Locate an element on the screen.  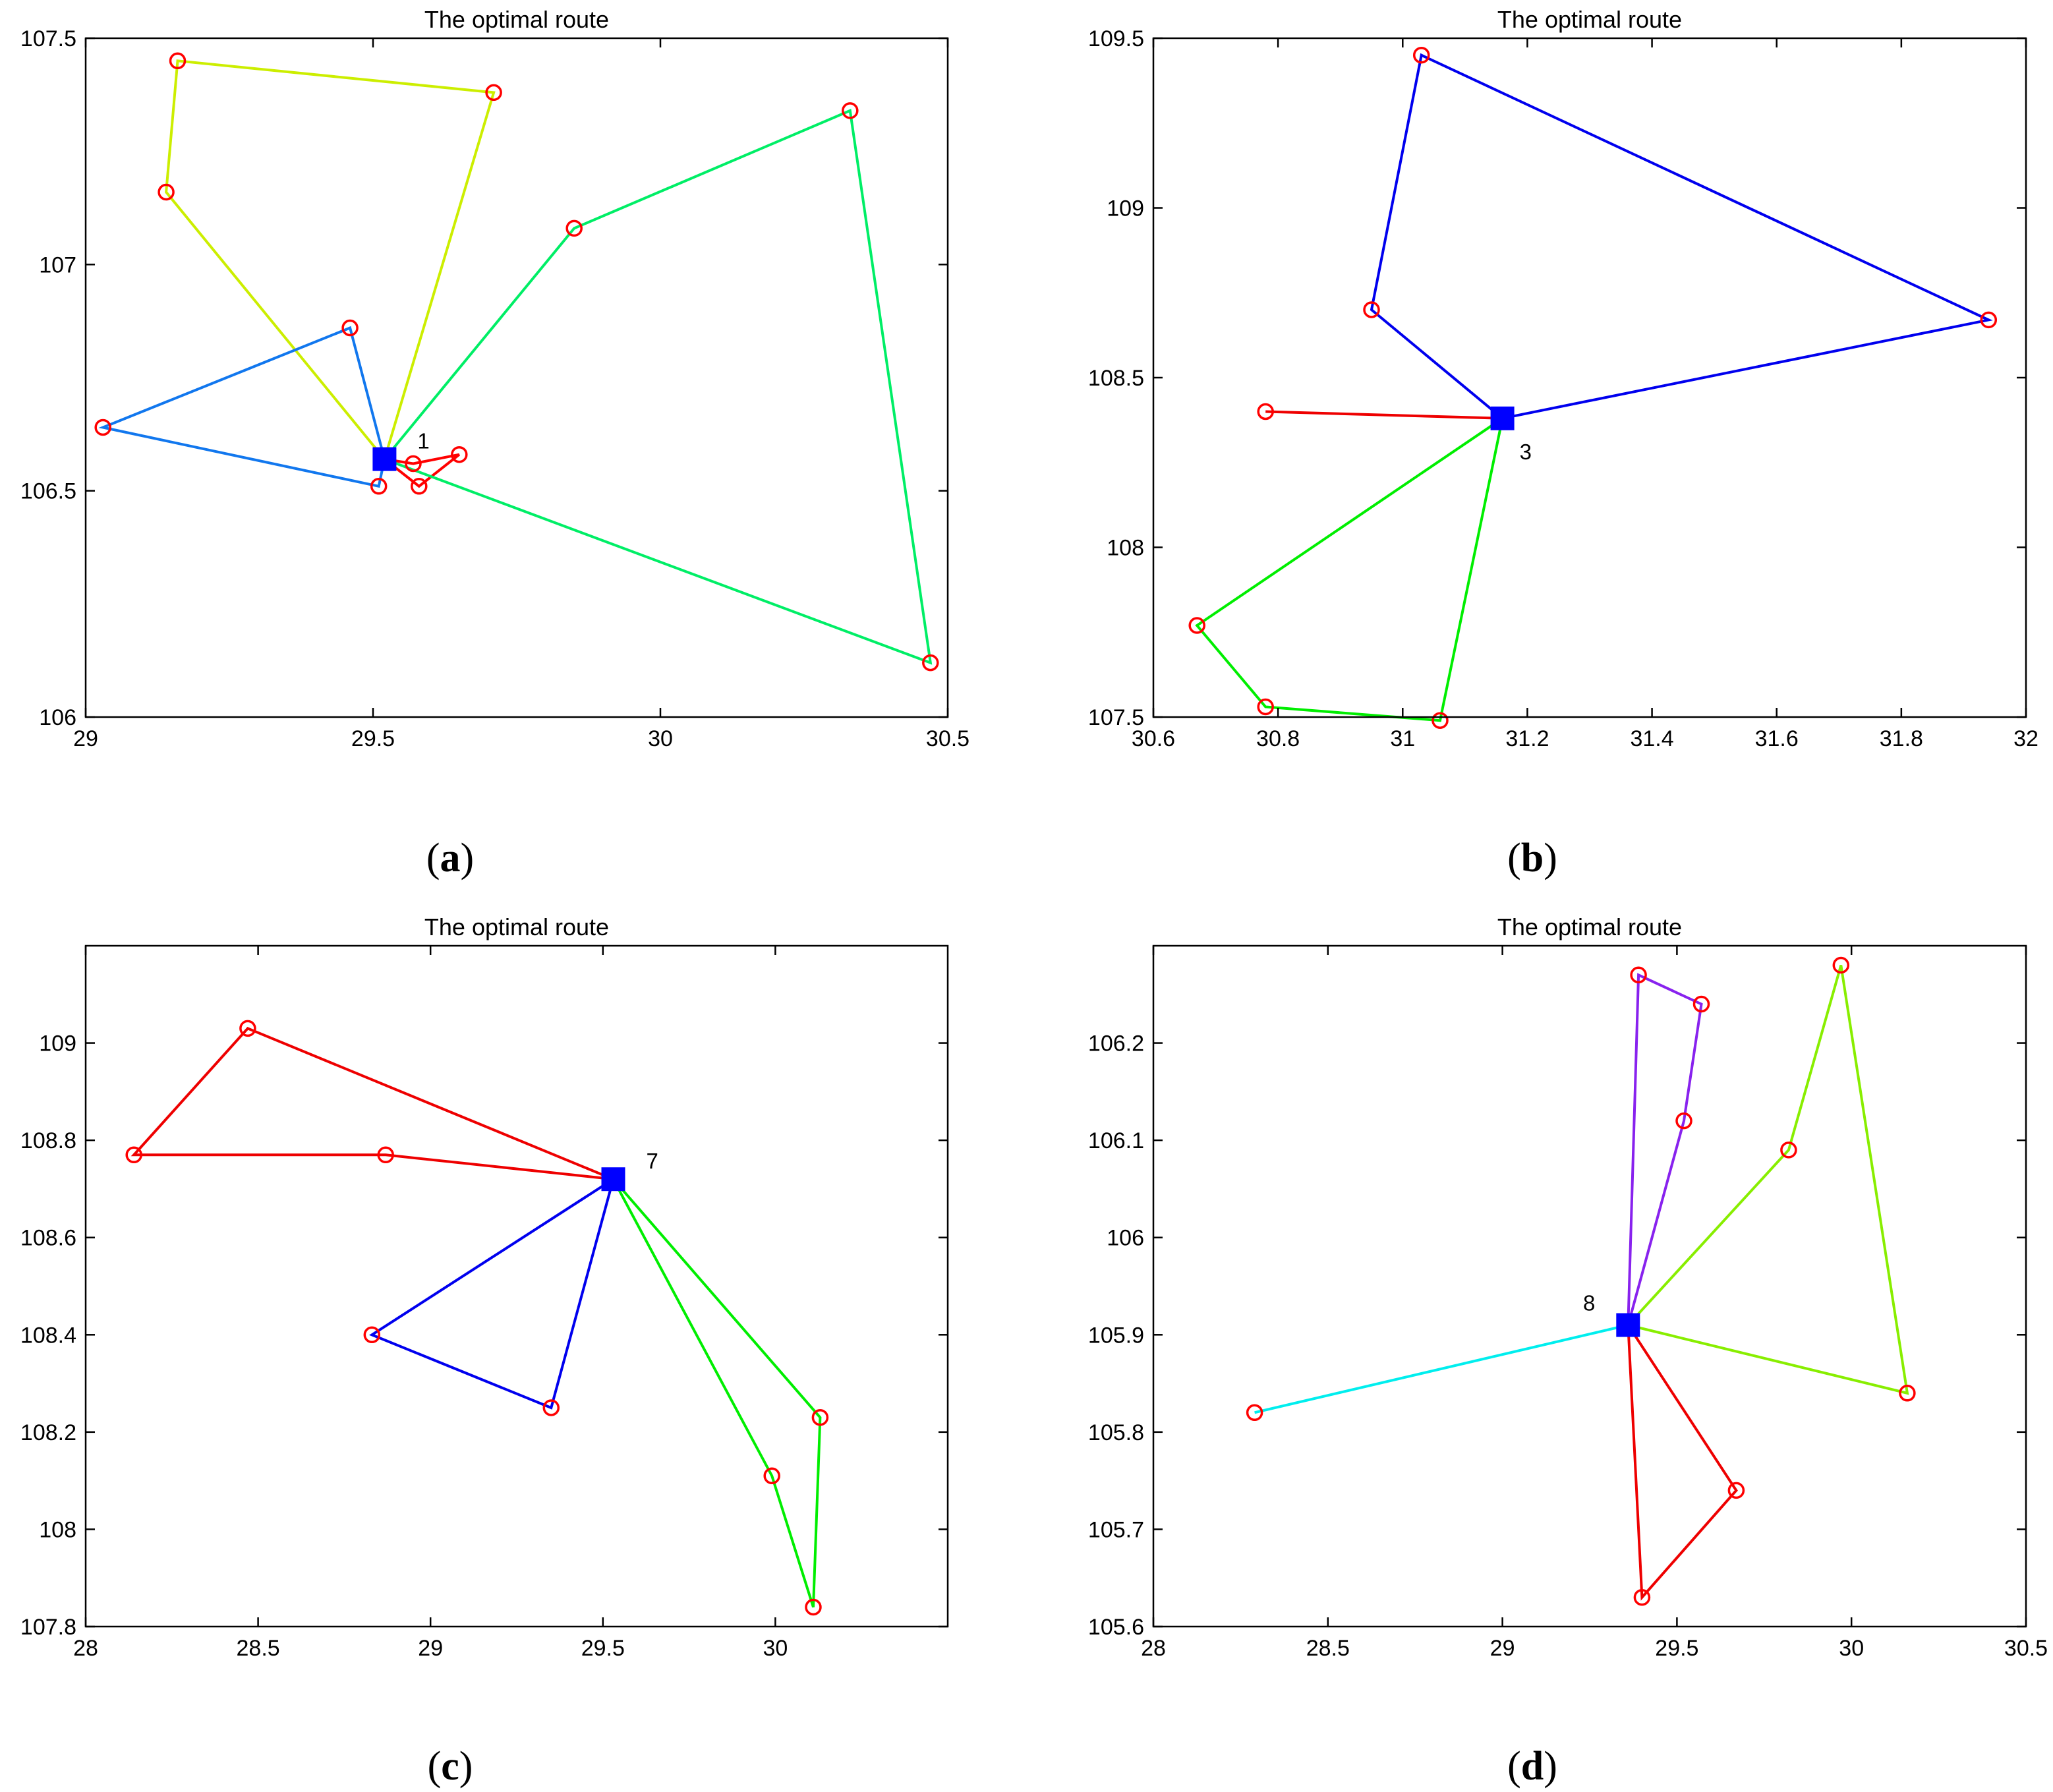
x-tick-label: 31 is located at coordinates (1403, 738).